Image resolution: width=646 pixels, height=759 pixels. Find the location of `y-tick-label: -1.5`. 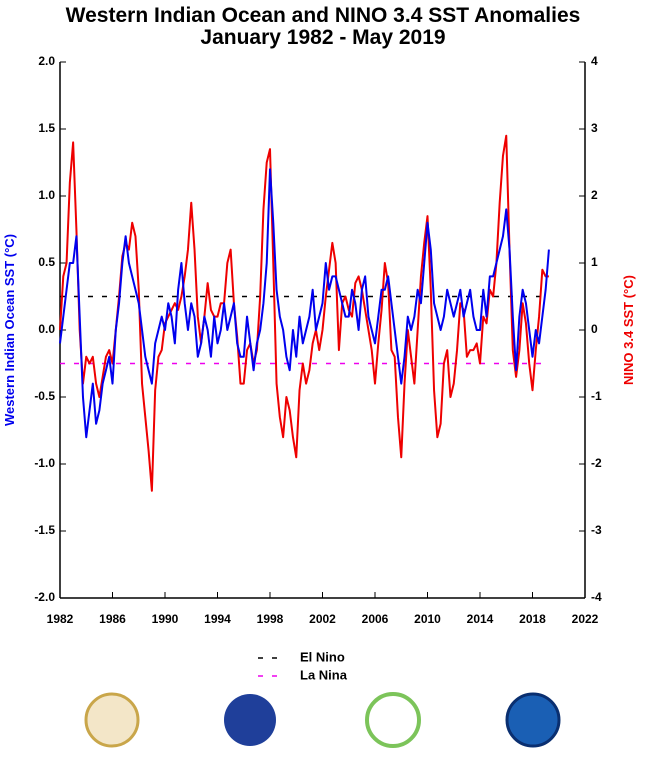

y-tick-label: -1.5 is located at coordinates (44, 530).